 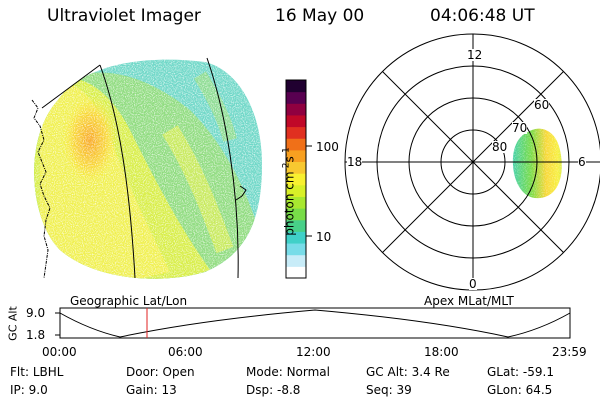 What do you see at coordinates (327, 147) in the screenshot?
I see `colorbar-tick-100: 100` at bounding box center [327, 147].